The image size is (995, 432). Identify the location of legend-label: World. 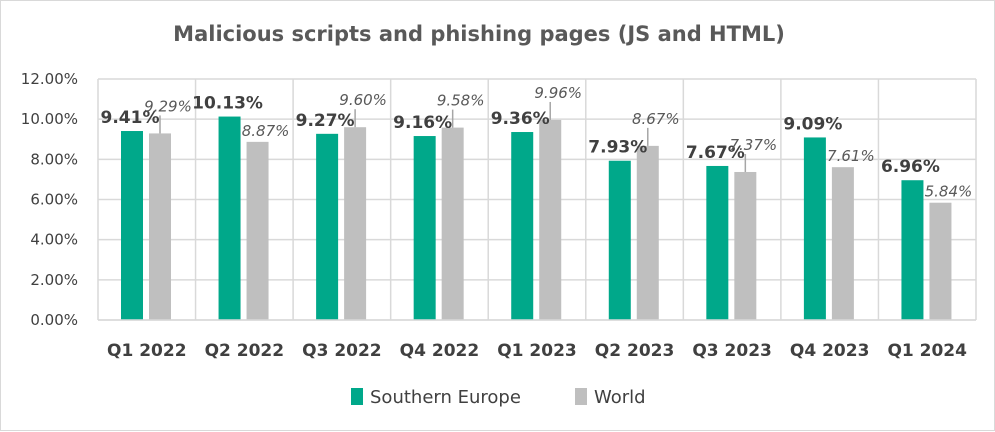
(620, 397).